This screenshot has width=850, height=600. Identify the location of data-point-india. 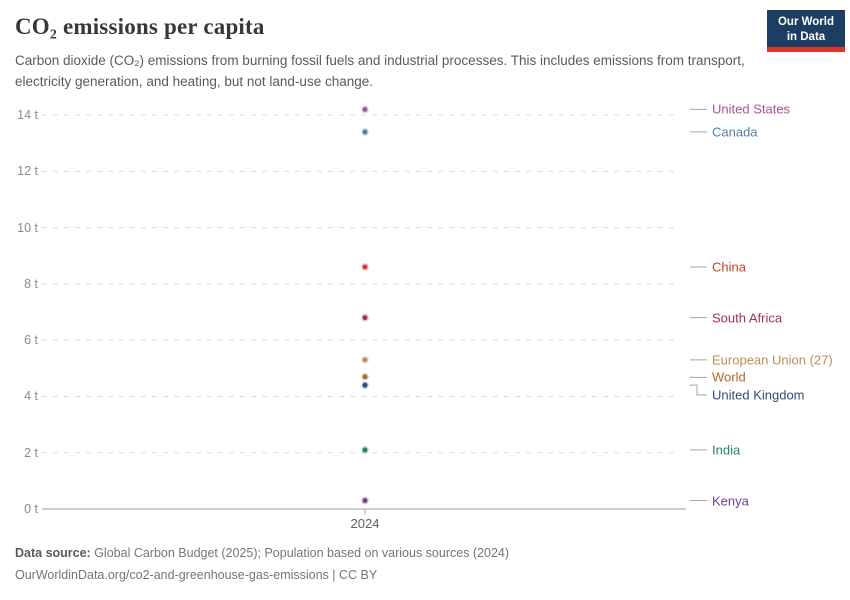
(365, 450).